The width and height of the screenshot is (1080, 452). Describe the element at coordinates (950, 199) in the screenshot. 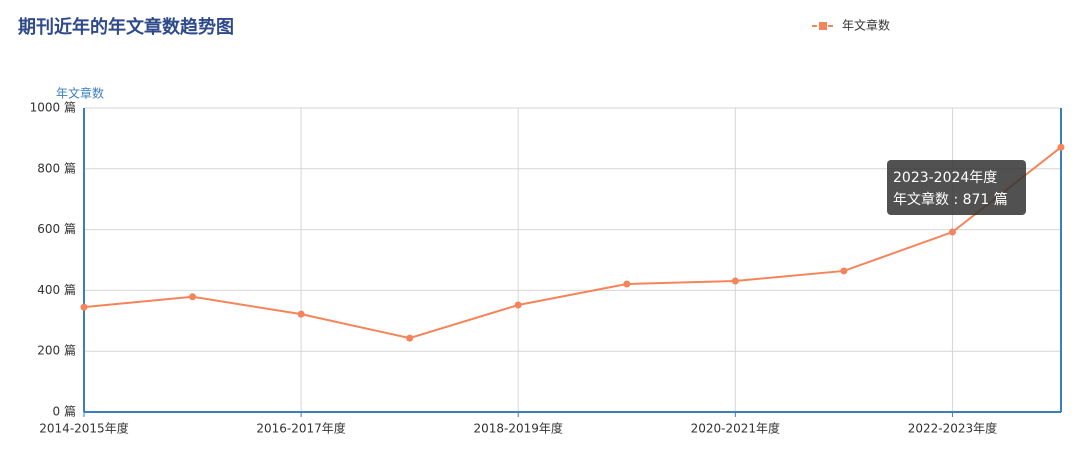

I see `tooltip-text: 年文章数 : 871 篇` at that location.